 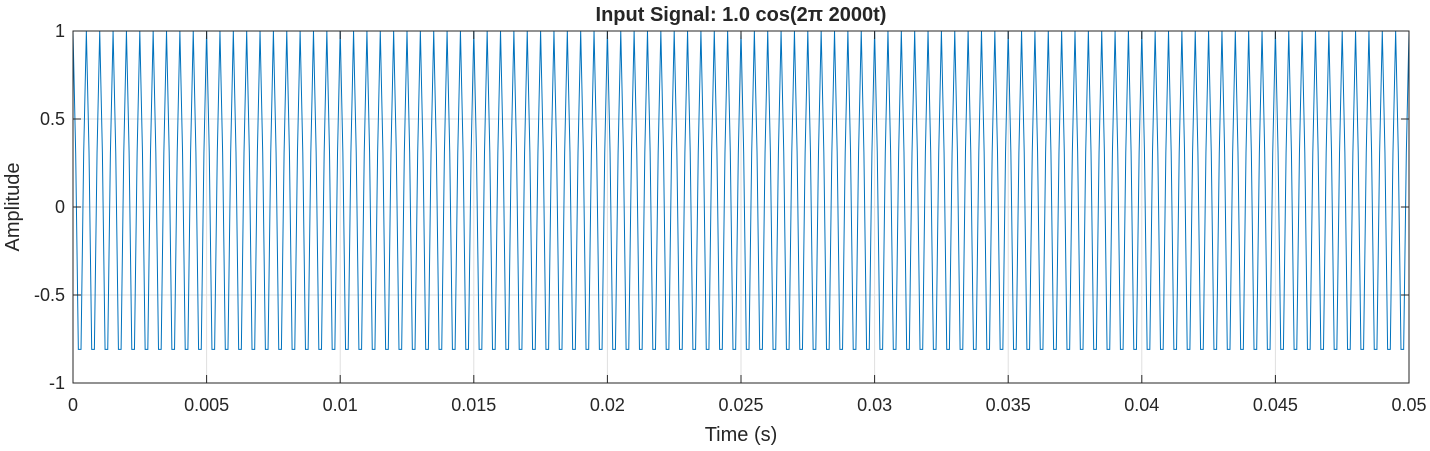 What do you see at coordinates (57, 383) in the screenshot?
I see `y-tick-label: -1` at bounding box center [57, 383].